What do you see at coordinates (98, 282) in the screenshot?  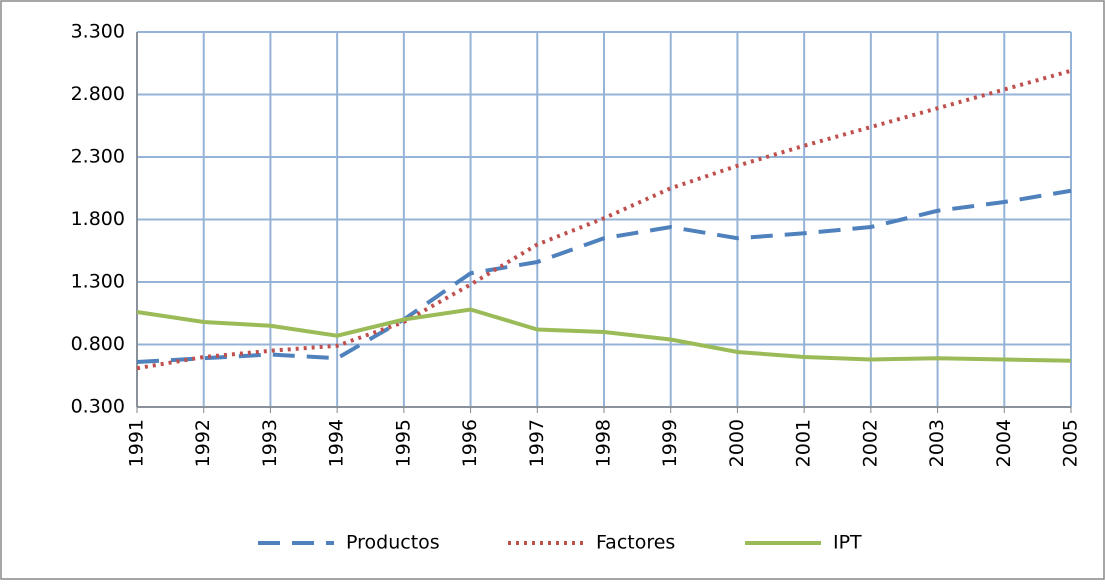 I see `y-tick-label: 1.300` at bounding box center [98, 282].